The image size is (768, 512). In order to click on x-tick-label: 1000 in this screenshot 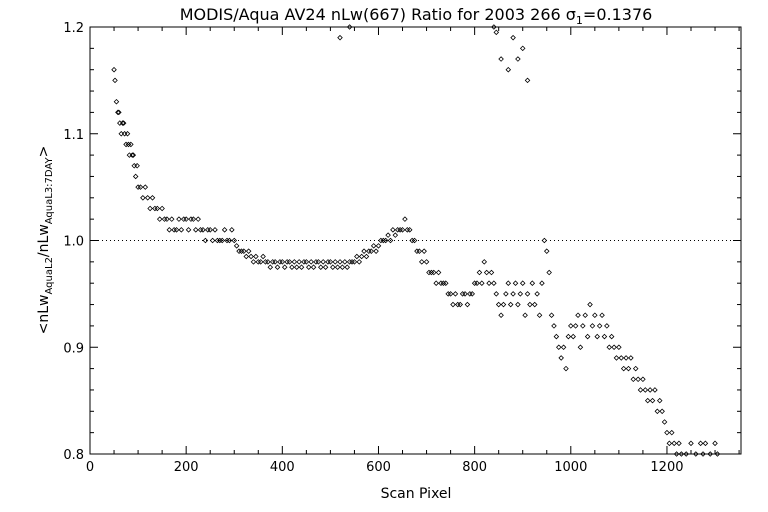, I will do `click(570, 467)`.